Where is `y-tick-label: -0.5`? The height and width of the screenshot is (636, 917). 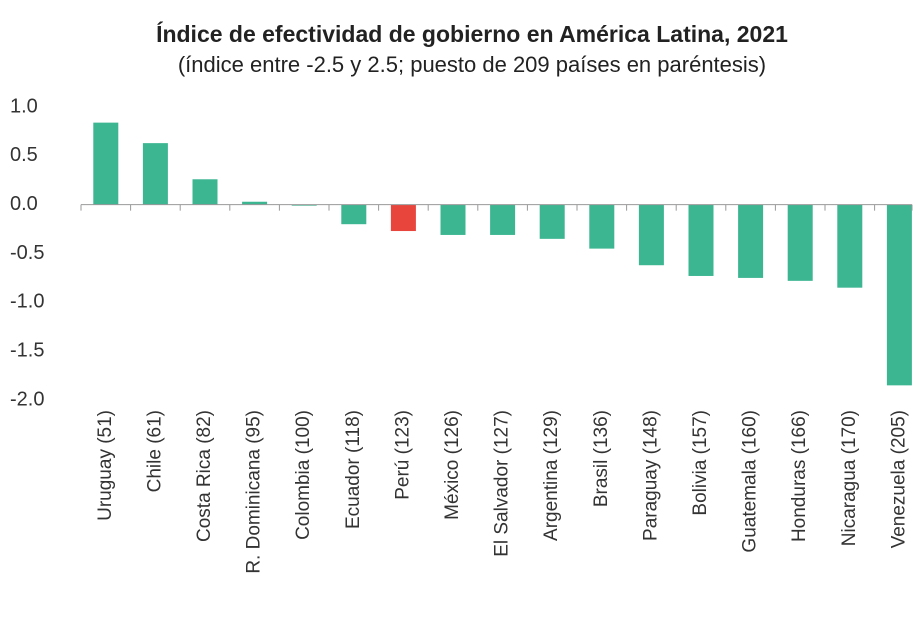
y-tick-label: -0.5 is located at coordinates (27, 253).